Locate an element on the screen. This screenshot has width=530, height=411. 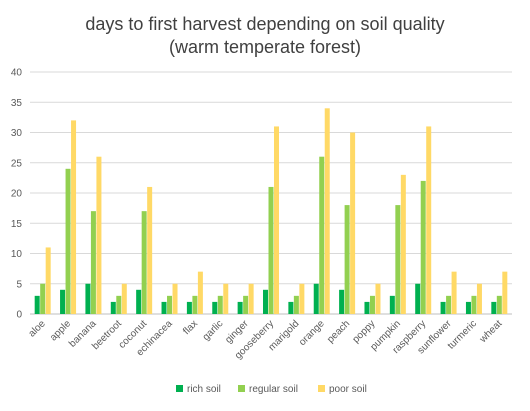
bar-beetroot-poor-soil is located at coordinates (124, 298).